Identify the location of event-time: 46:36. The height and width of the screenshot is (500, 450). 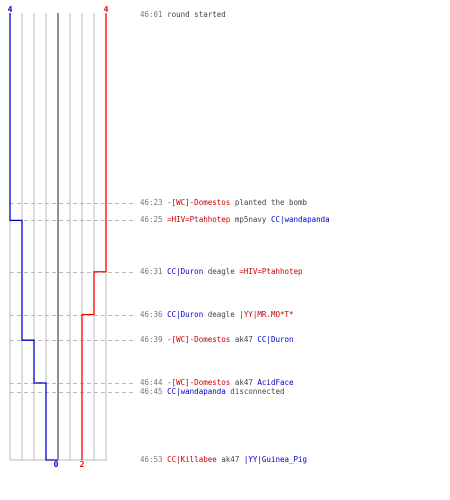
(151, 314).